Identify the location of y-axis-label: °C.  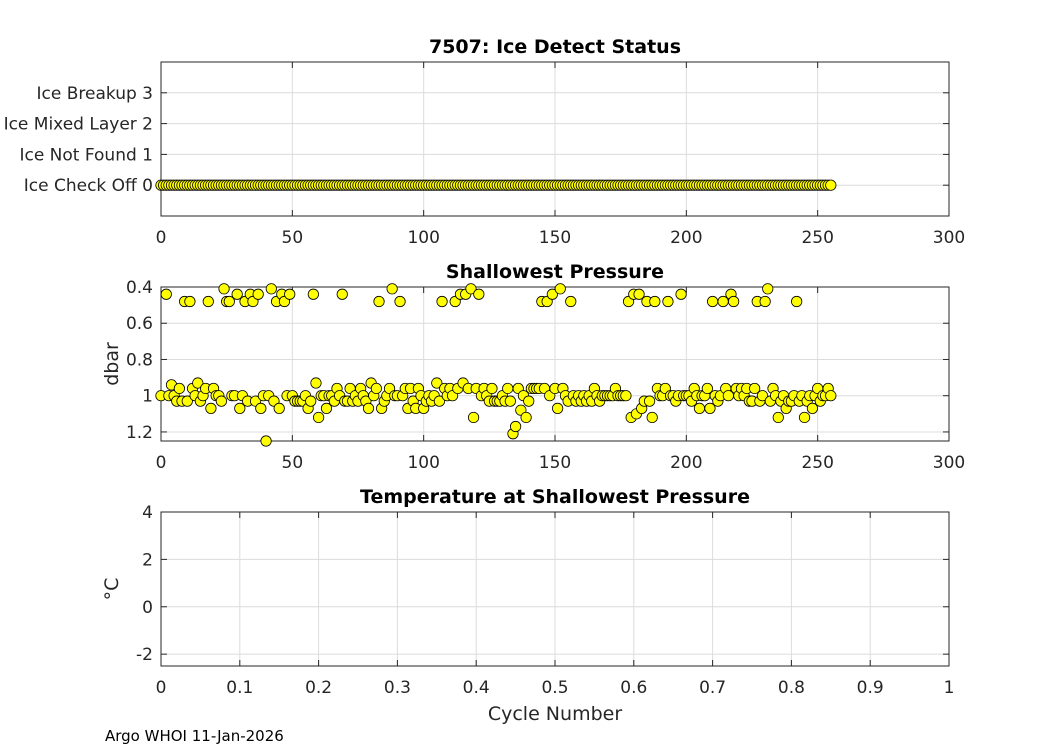
(112, 589).